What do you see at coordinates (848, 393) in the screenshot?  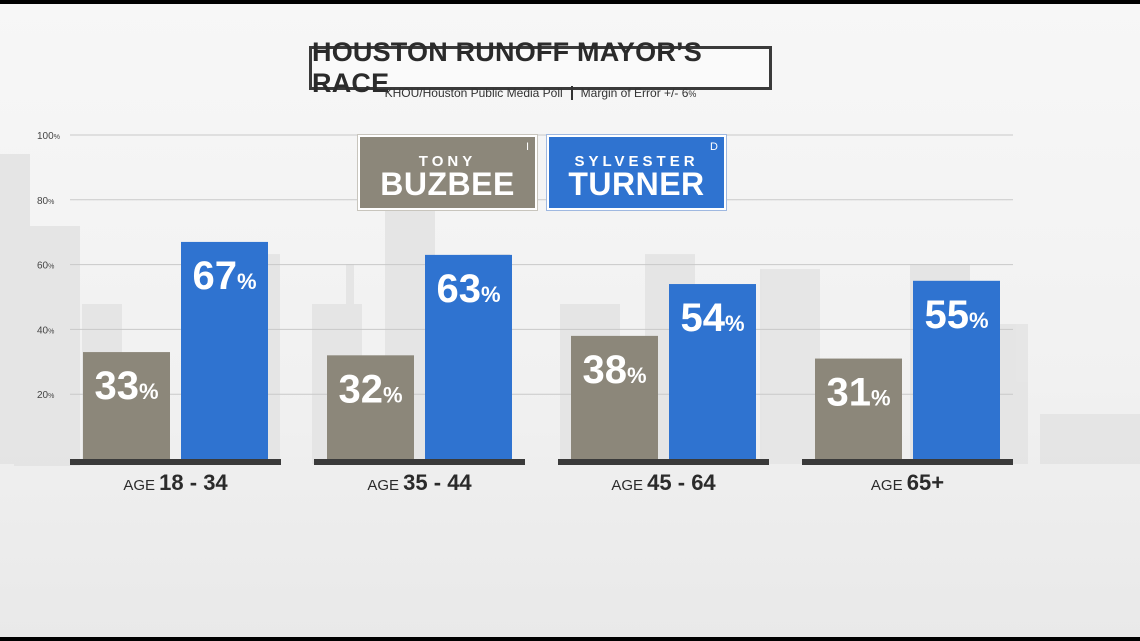 I see `data-label-value: 31` at bounding box center [848, 393].